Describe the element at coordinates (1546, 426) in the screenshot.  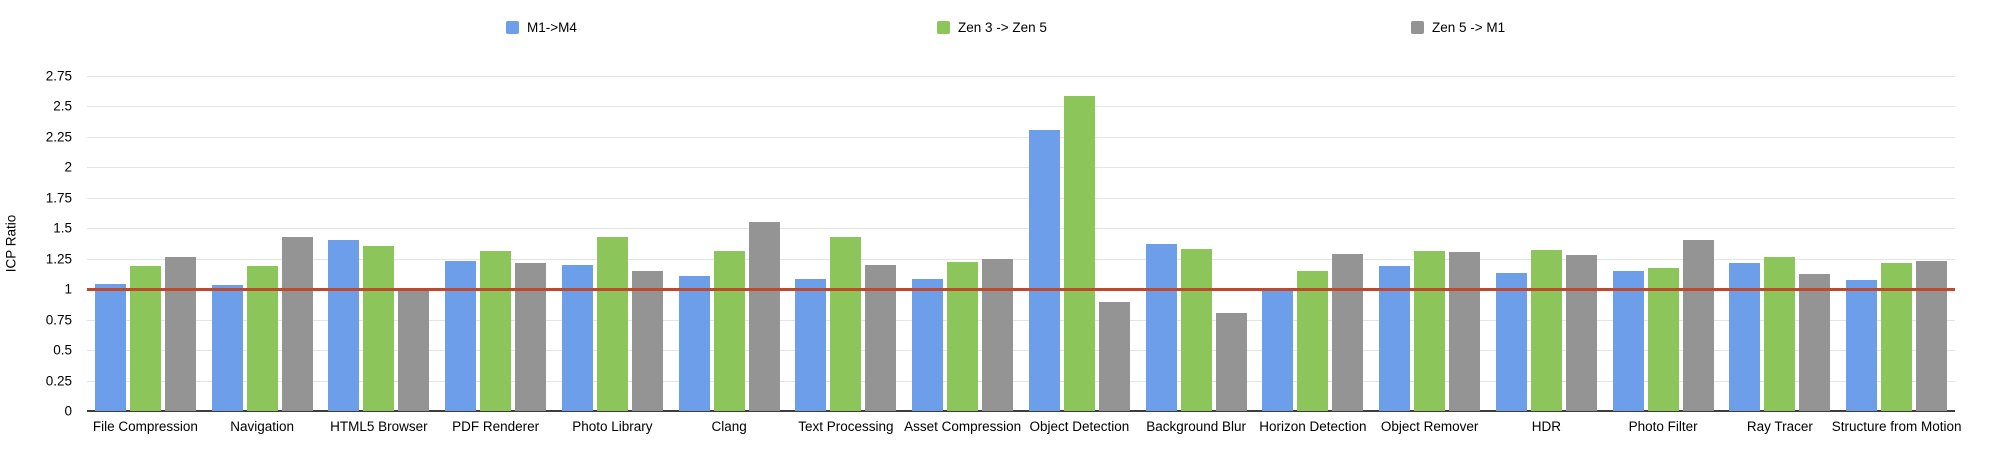
I see `x-category-label: HDR` at that location.